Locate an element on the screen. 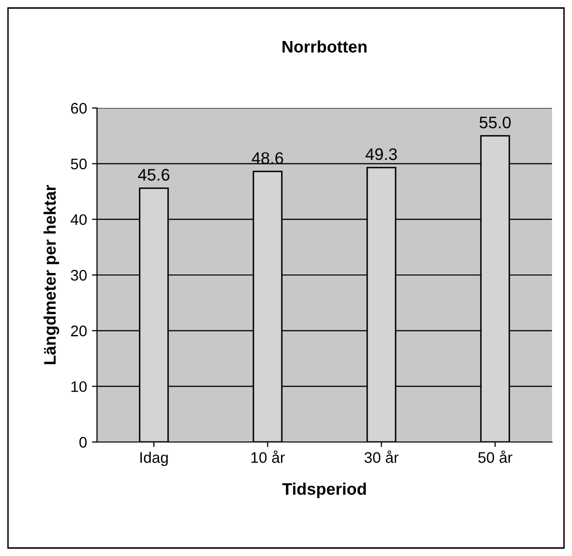 This screenshot has width=572, height=556. y-tick-label: 40 is located at coordinates (78, 220).